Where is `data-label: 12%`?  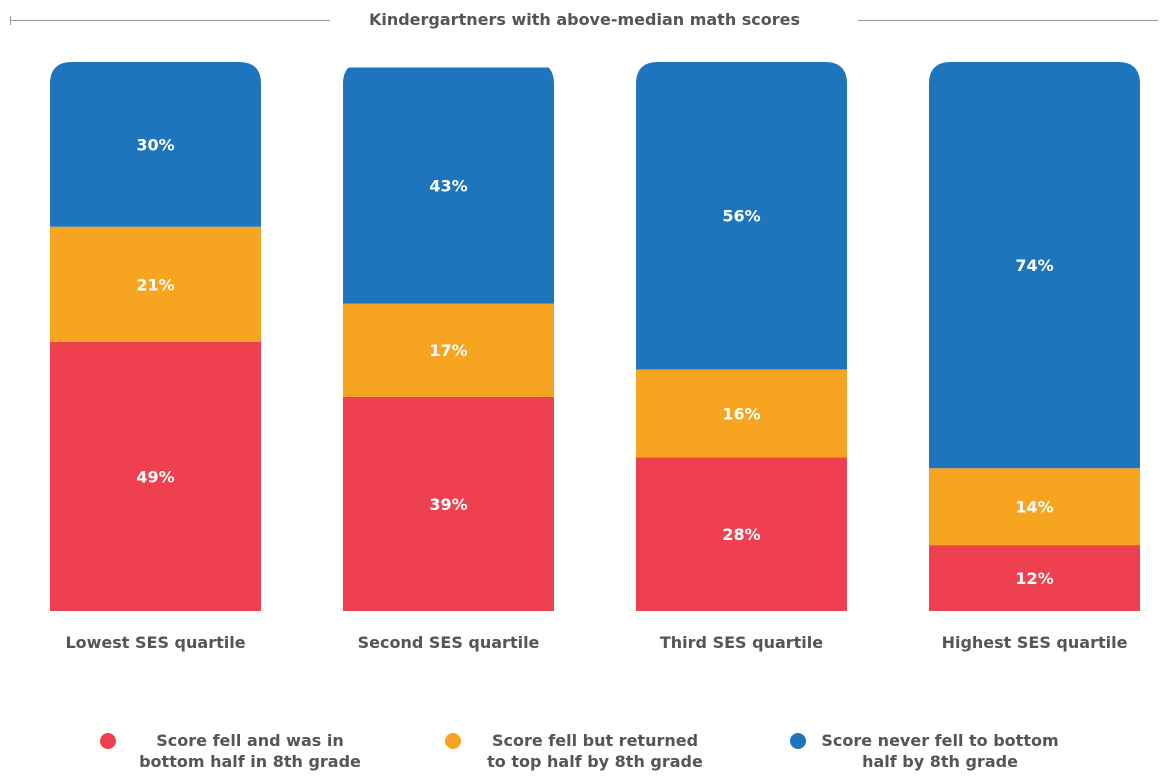 data-label: 12% is located at coordinates (1034, 578).